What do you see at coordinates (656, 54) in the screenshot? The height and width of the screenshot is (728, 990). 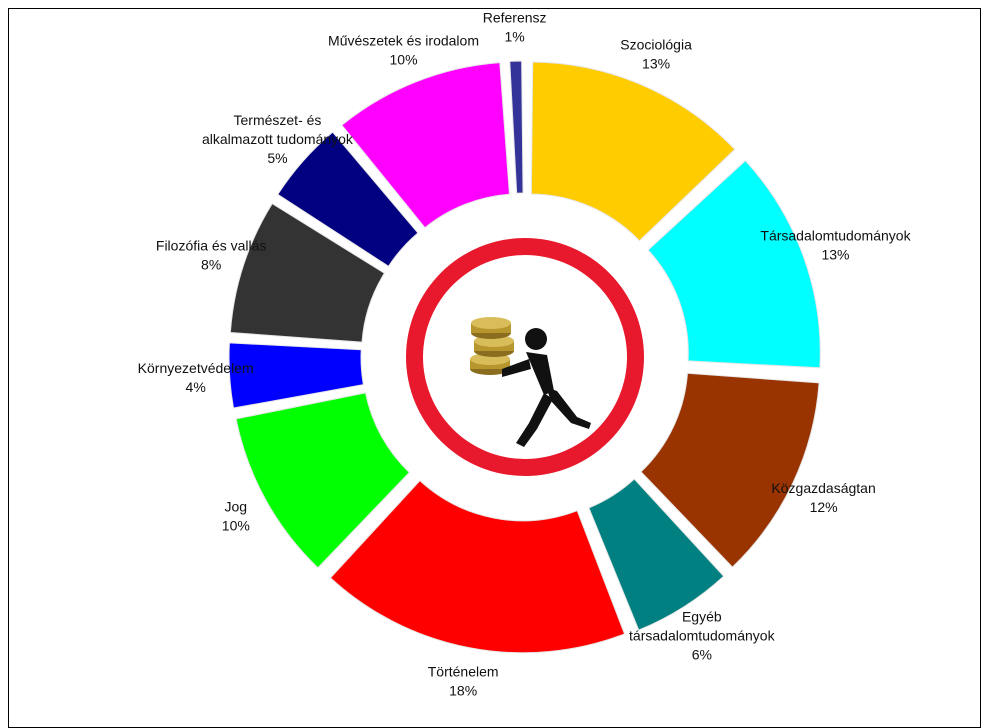 I see `slice-label: Szociológia 13%` at bounding box center [656, 54].